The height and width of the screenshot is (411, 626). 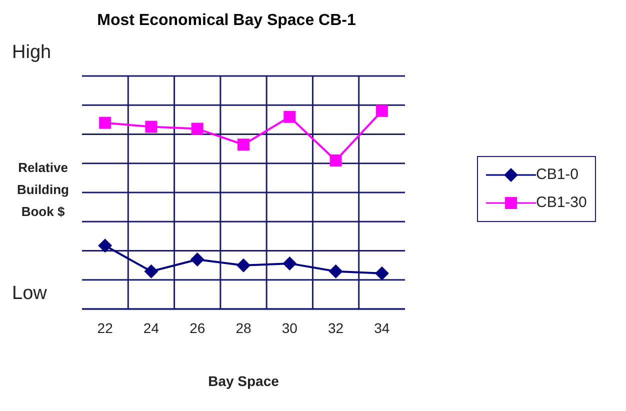 I want to click on x-tick-label: 28, so click(x=244, y=328).